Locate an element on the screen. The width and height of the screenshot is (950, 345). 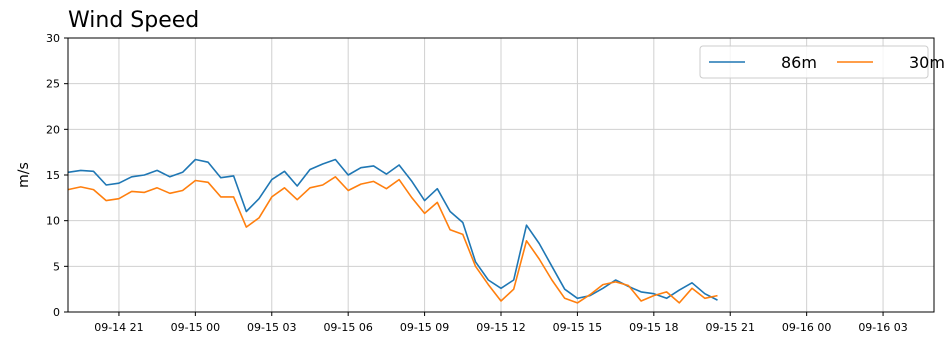
legend-label-30m: 30m is located at coordinates (927, 62).